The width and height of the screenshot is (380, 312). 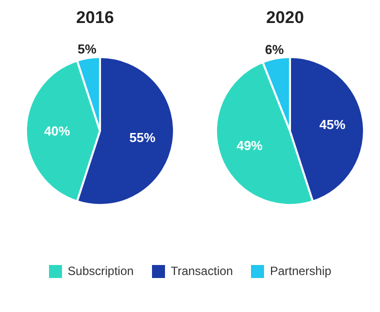 What do you see at coordinates (87, 49) in the screenshot?
I see `data-label: 5%` at bounding box center [87, 49].